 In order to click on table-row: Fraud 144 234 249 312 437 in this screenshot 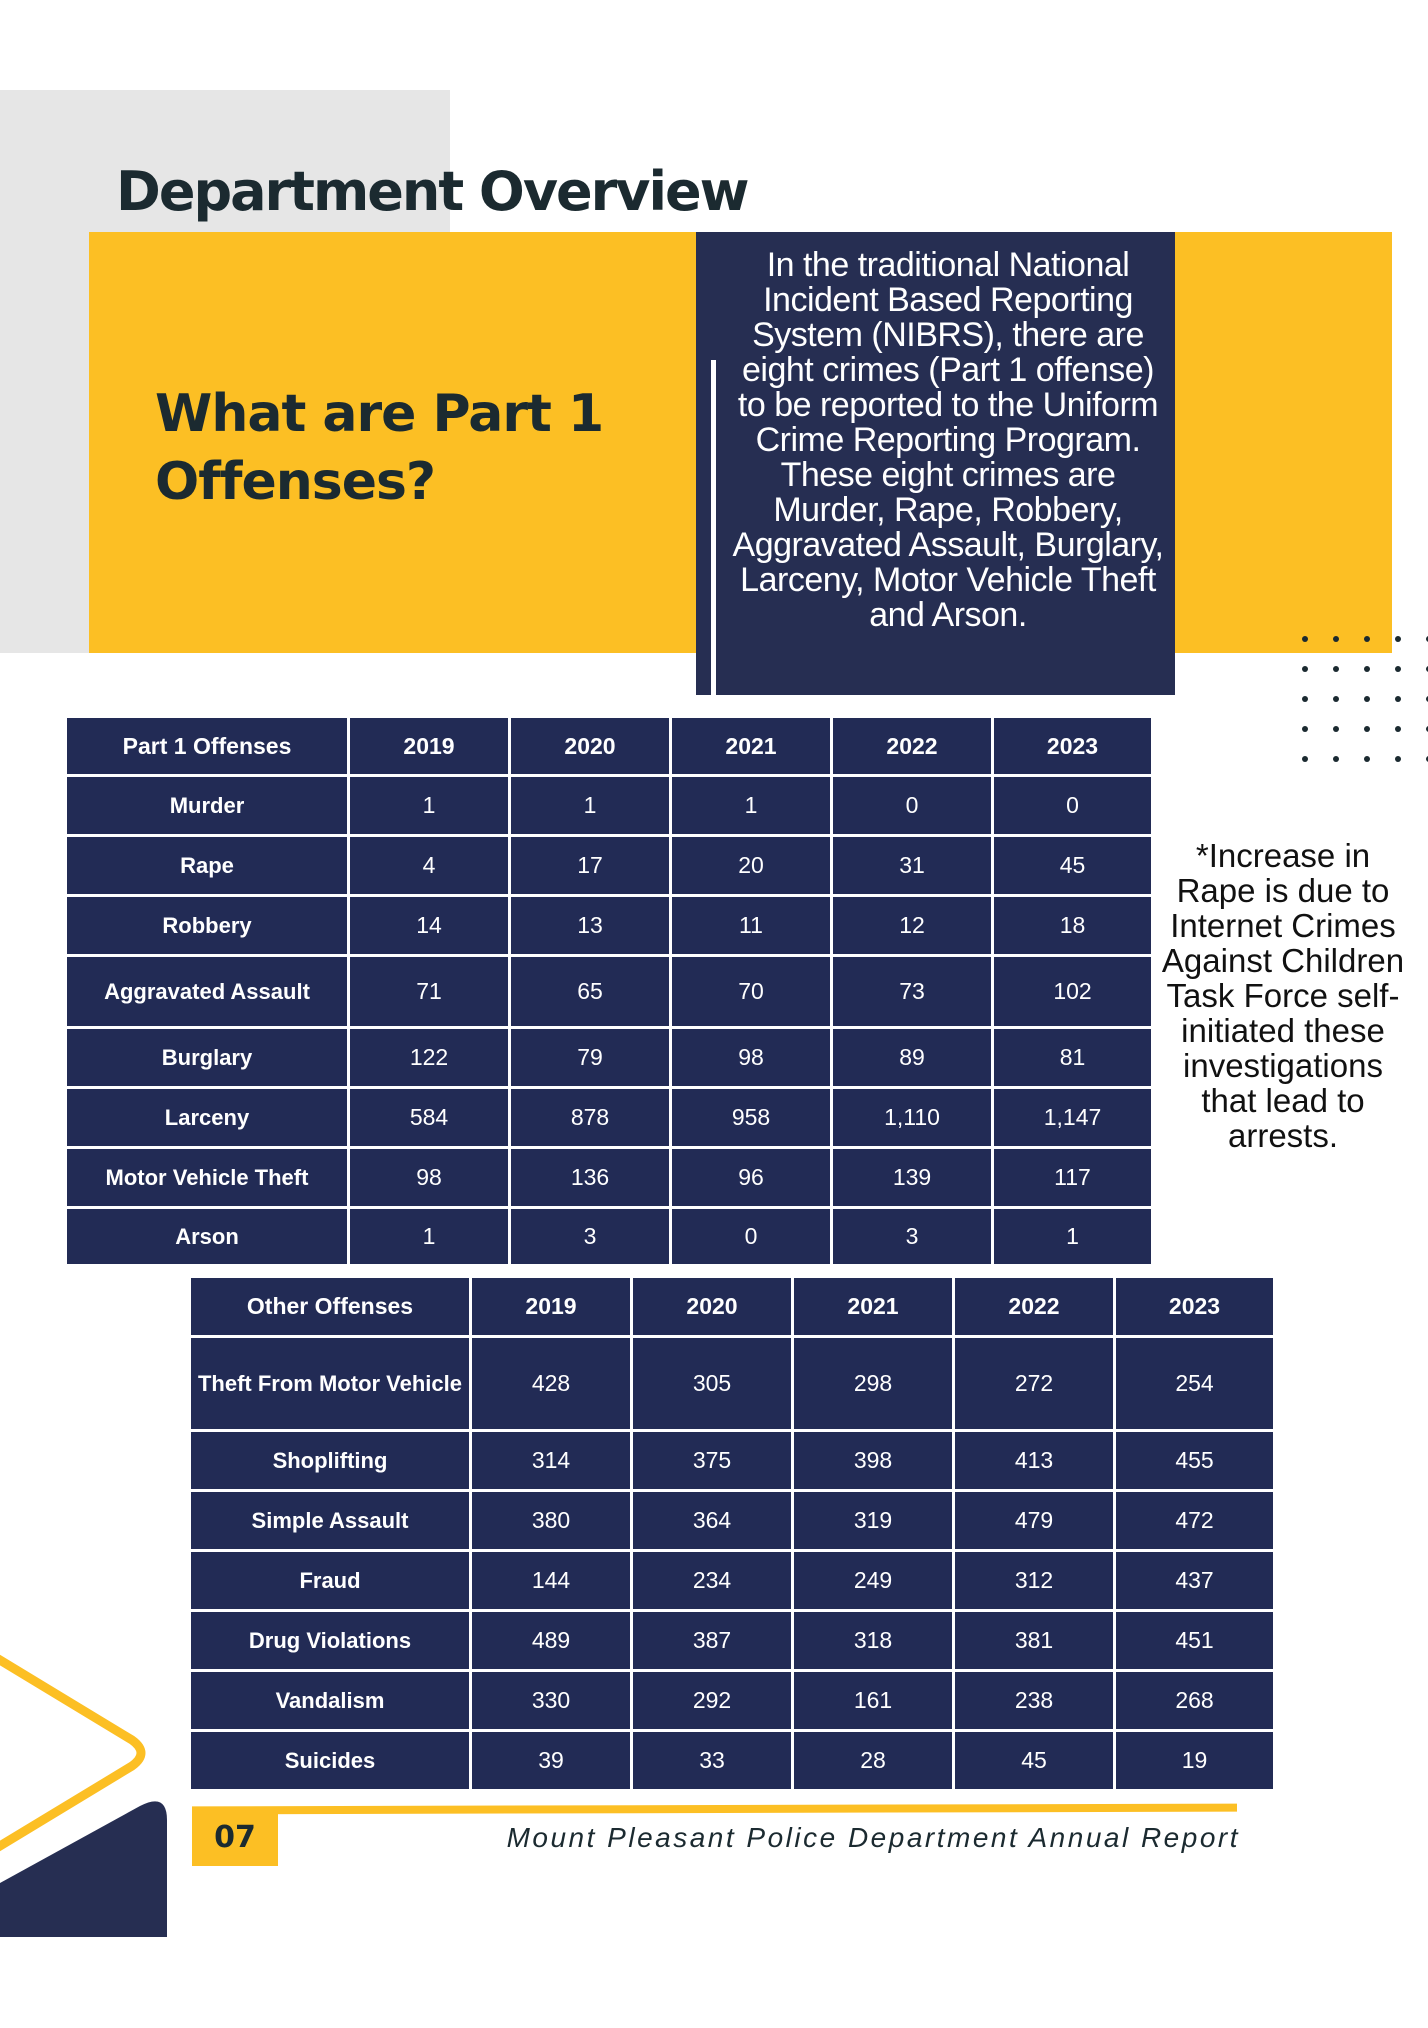, I will do `click(732, 1580)`.